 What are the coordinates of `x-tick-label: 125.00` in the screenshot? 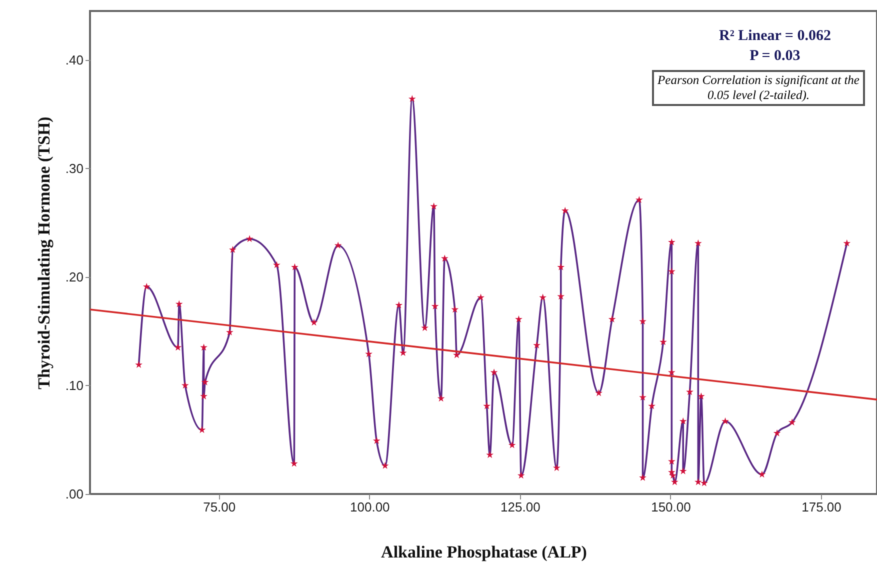 It's located at (520, 507).